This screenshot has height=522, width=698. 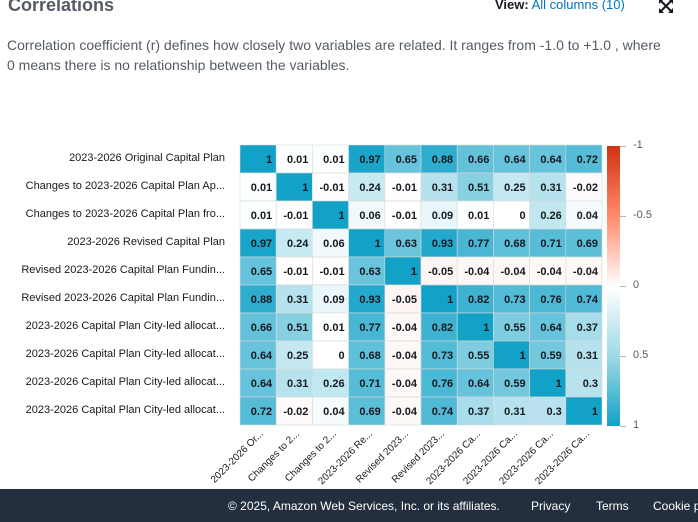 What do you see at coordinates (478, 412) in the screenshot?
I see `heatmap-cell-value: 0.37` at bounding box center [478, 412].